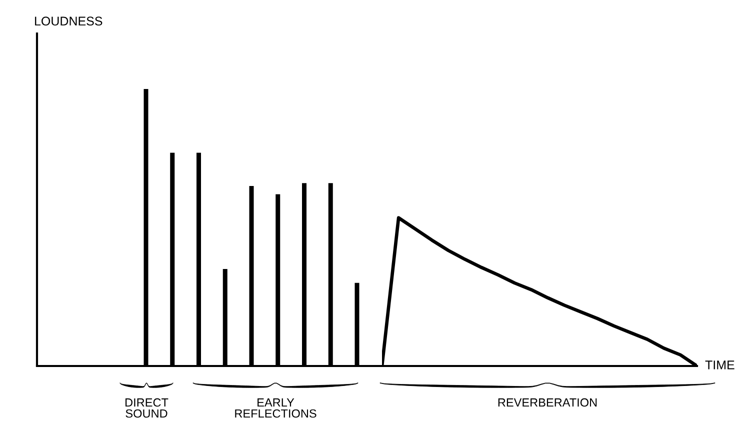 The width and height of the screenshot is (741, 432). Describe the element at coordinates (719, 365) in the screenshot. I see `x-axis-title: TIME` at that location.